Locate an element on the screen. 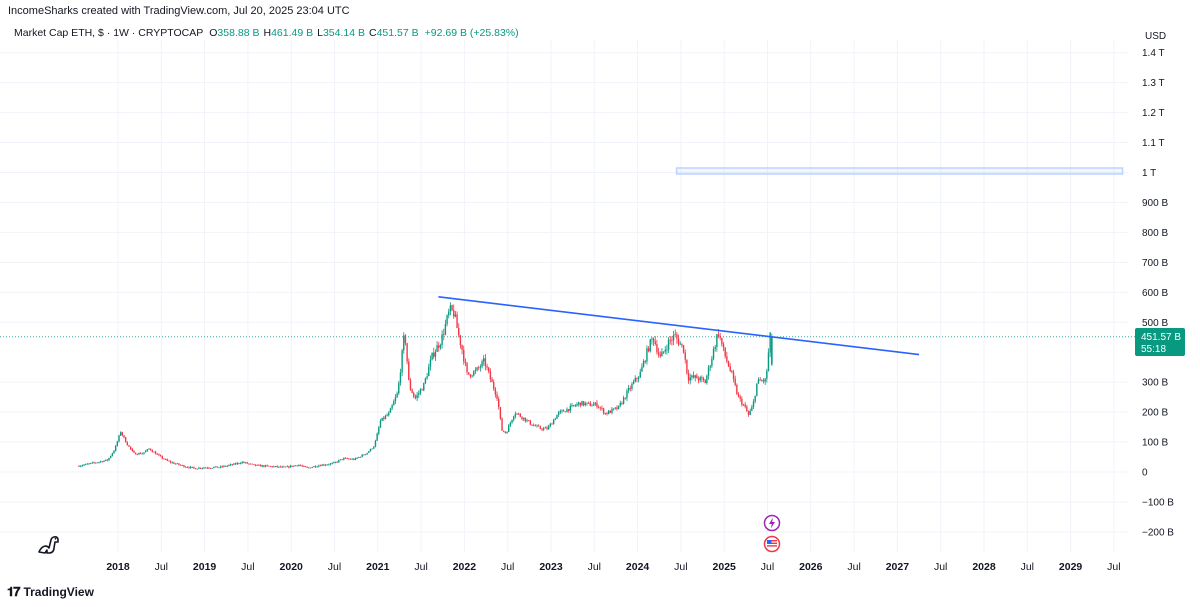 This screenshot has width=1200, height=607. us-flag-event-icon is located at coordinates (772, 544).